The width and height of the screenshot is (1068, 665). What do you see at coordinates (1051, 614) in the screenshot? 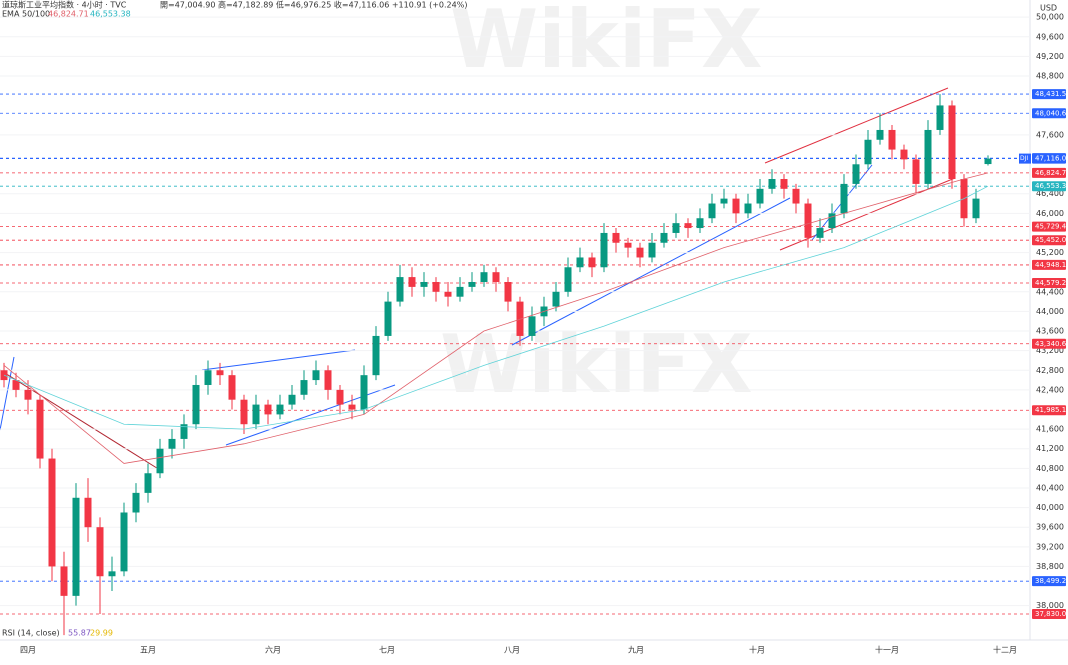
I see `price-badge-label: 37,830.00` at bounding box center [1051, 614].